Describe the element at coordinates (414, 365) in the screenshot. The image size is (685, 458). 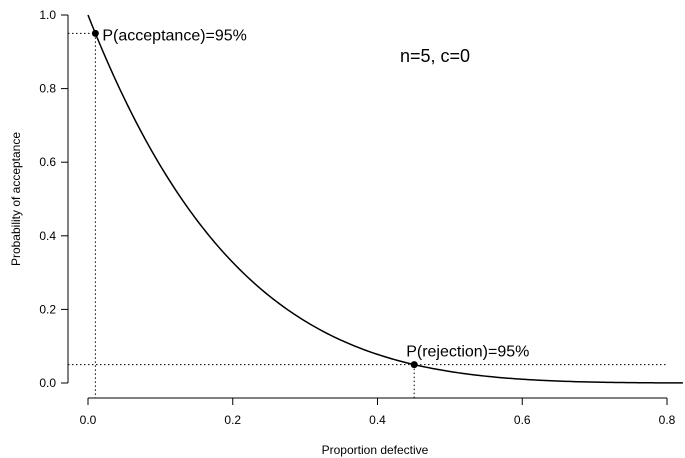
I see `rejection-point` at that location.